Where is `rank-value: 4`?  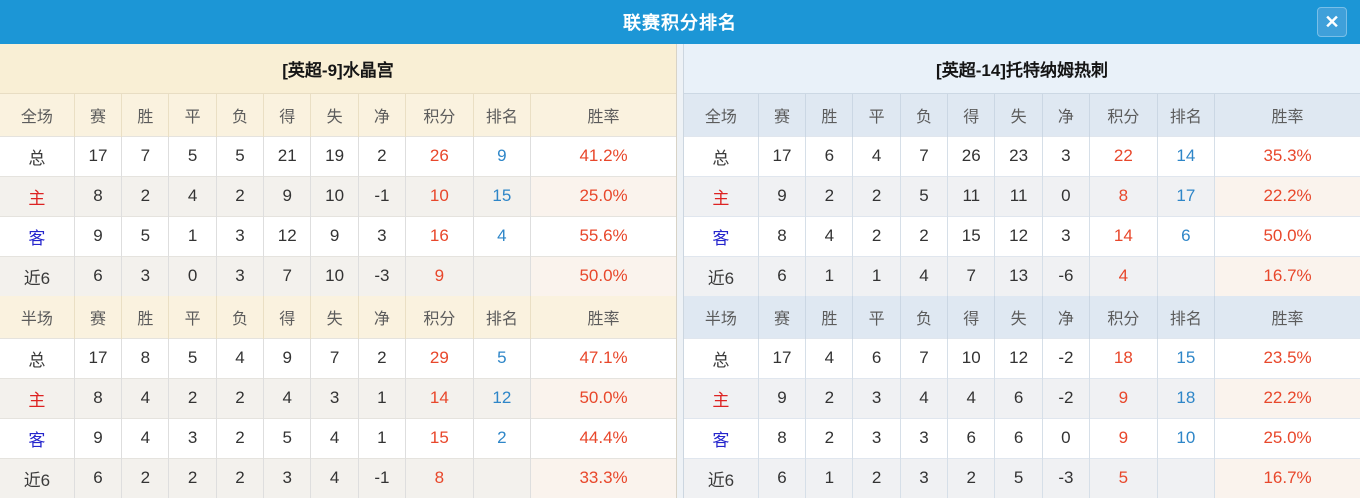 rank-value: 4 is located at coordinates (502, 235).